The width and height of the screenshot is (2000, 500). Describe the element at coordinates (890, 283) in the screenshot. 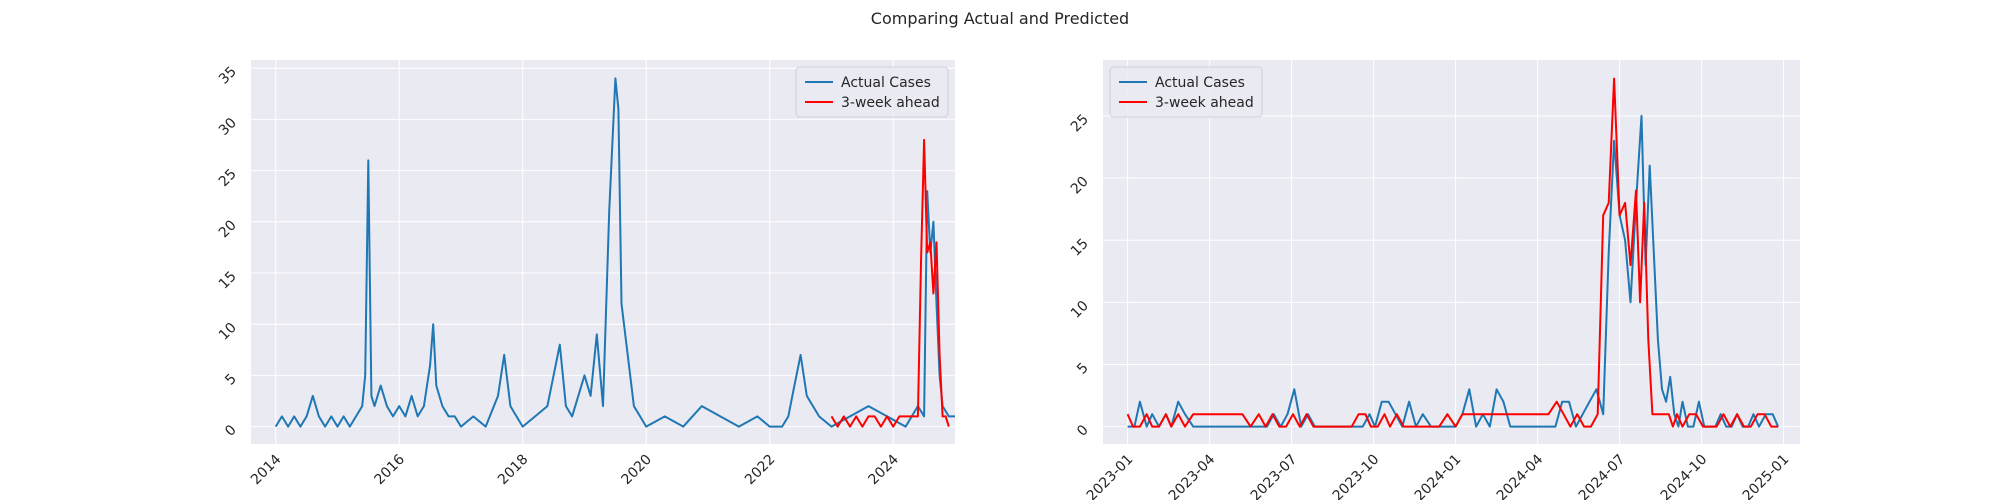

I see `chart-0-series-line-predicted` at that location.